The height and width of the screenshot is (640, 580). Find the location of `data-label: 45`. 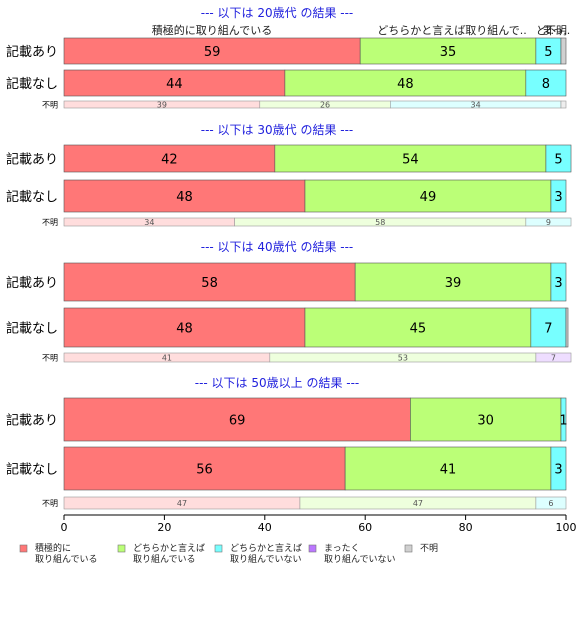

data-label: 45 is located at coordinates (418, 329).